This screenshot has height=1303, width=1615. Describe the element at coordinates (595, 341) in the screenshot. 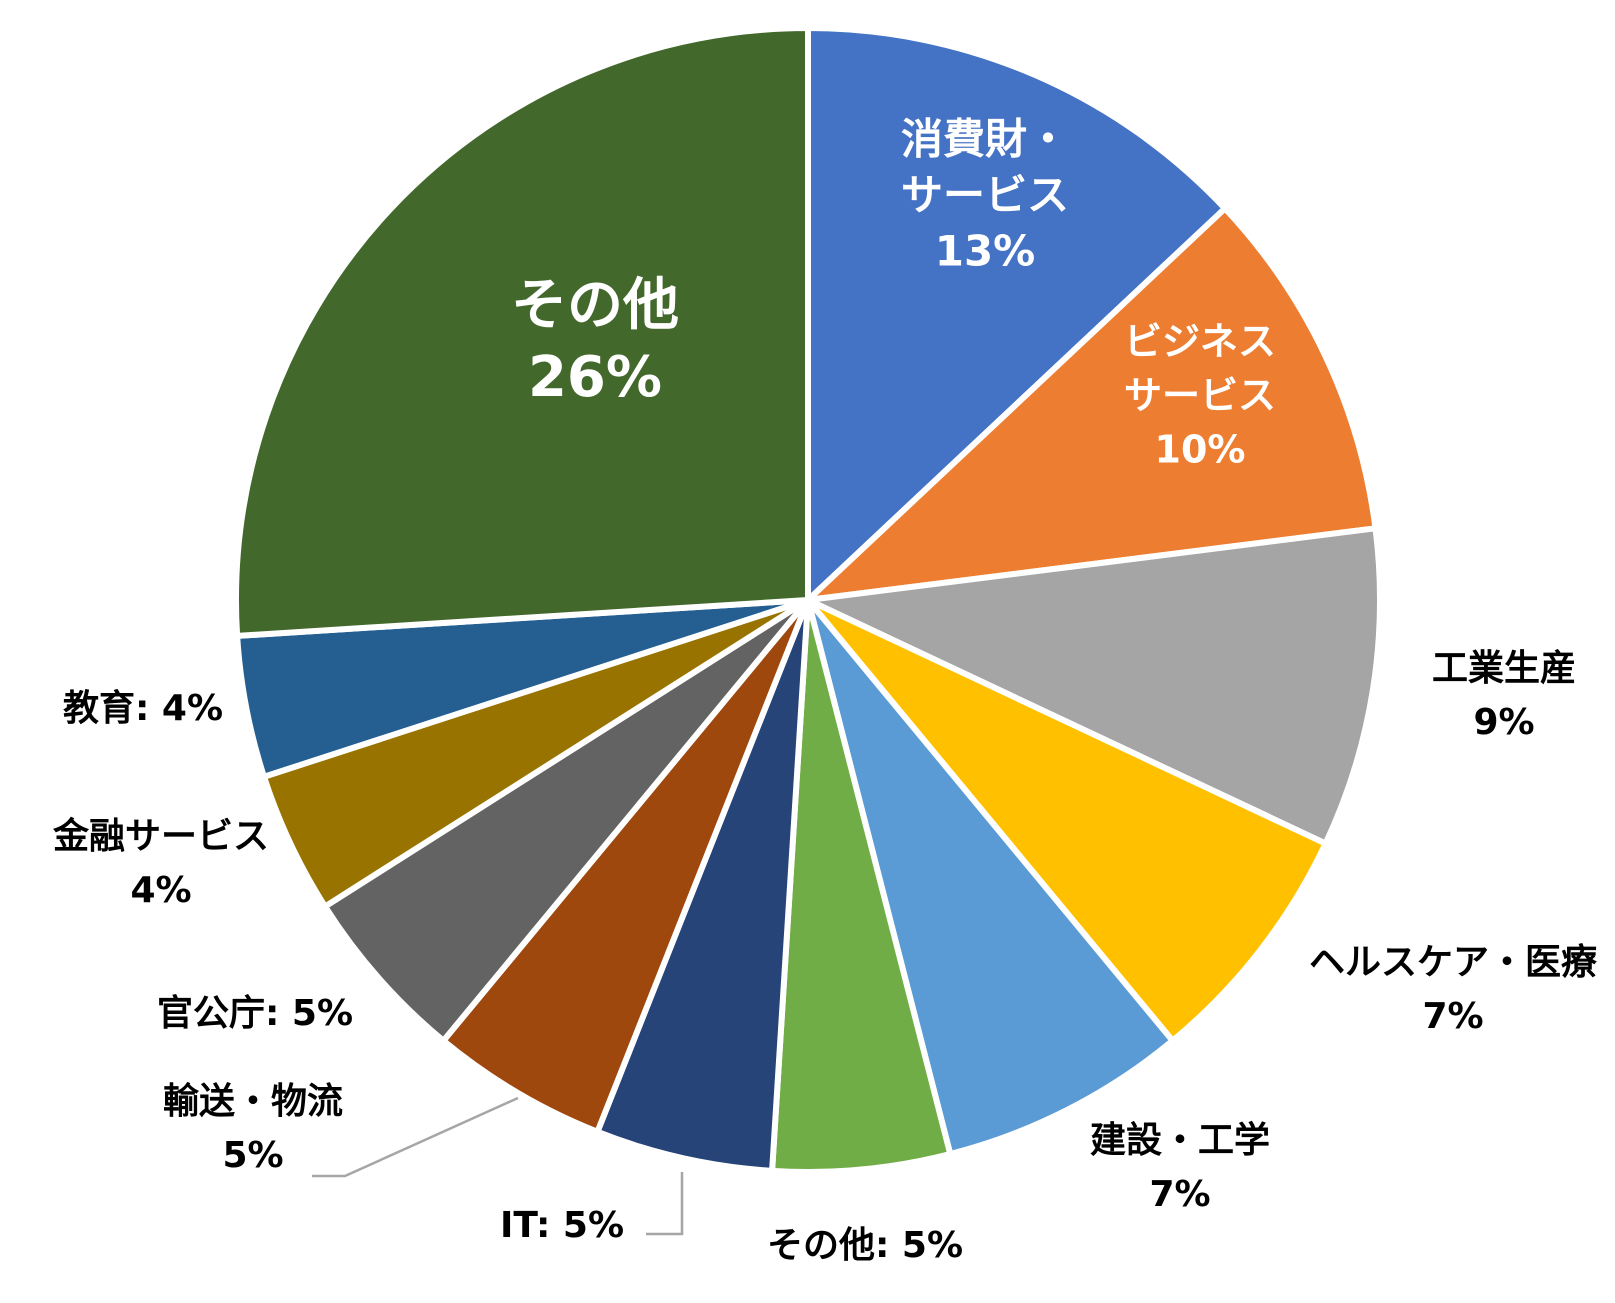

I see `data-label: その他 26%` at that location.